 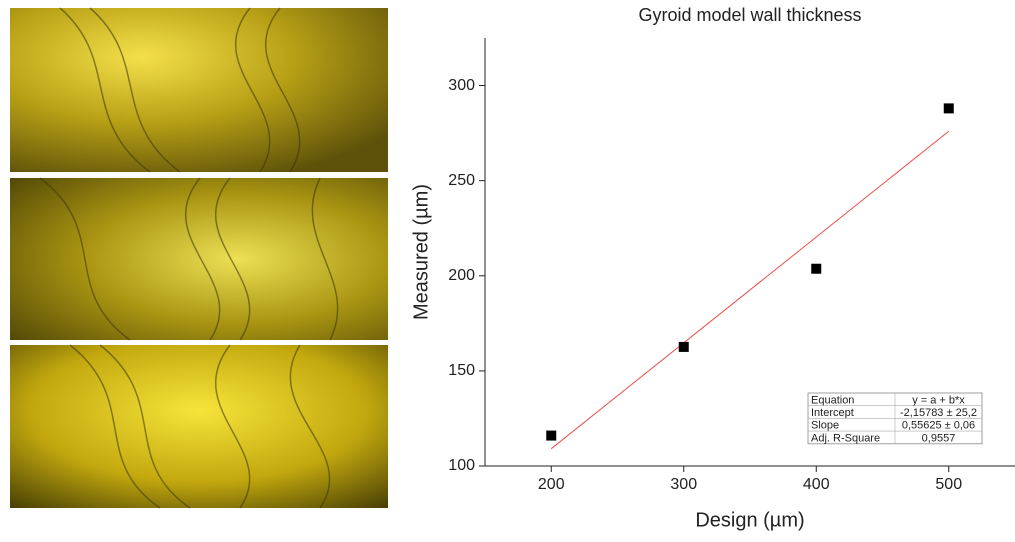 What do you see at coordinates (832, 413) in the screenshot?
I see `table-cell: Intercept` at bounding box center [832, 413].